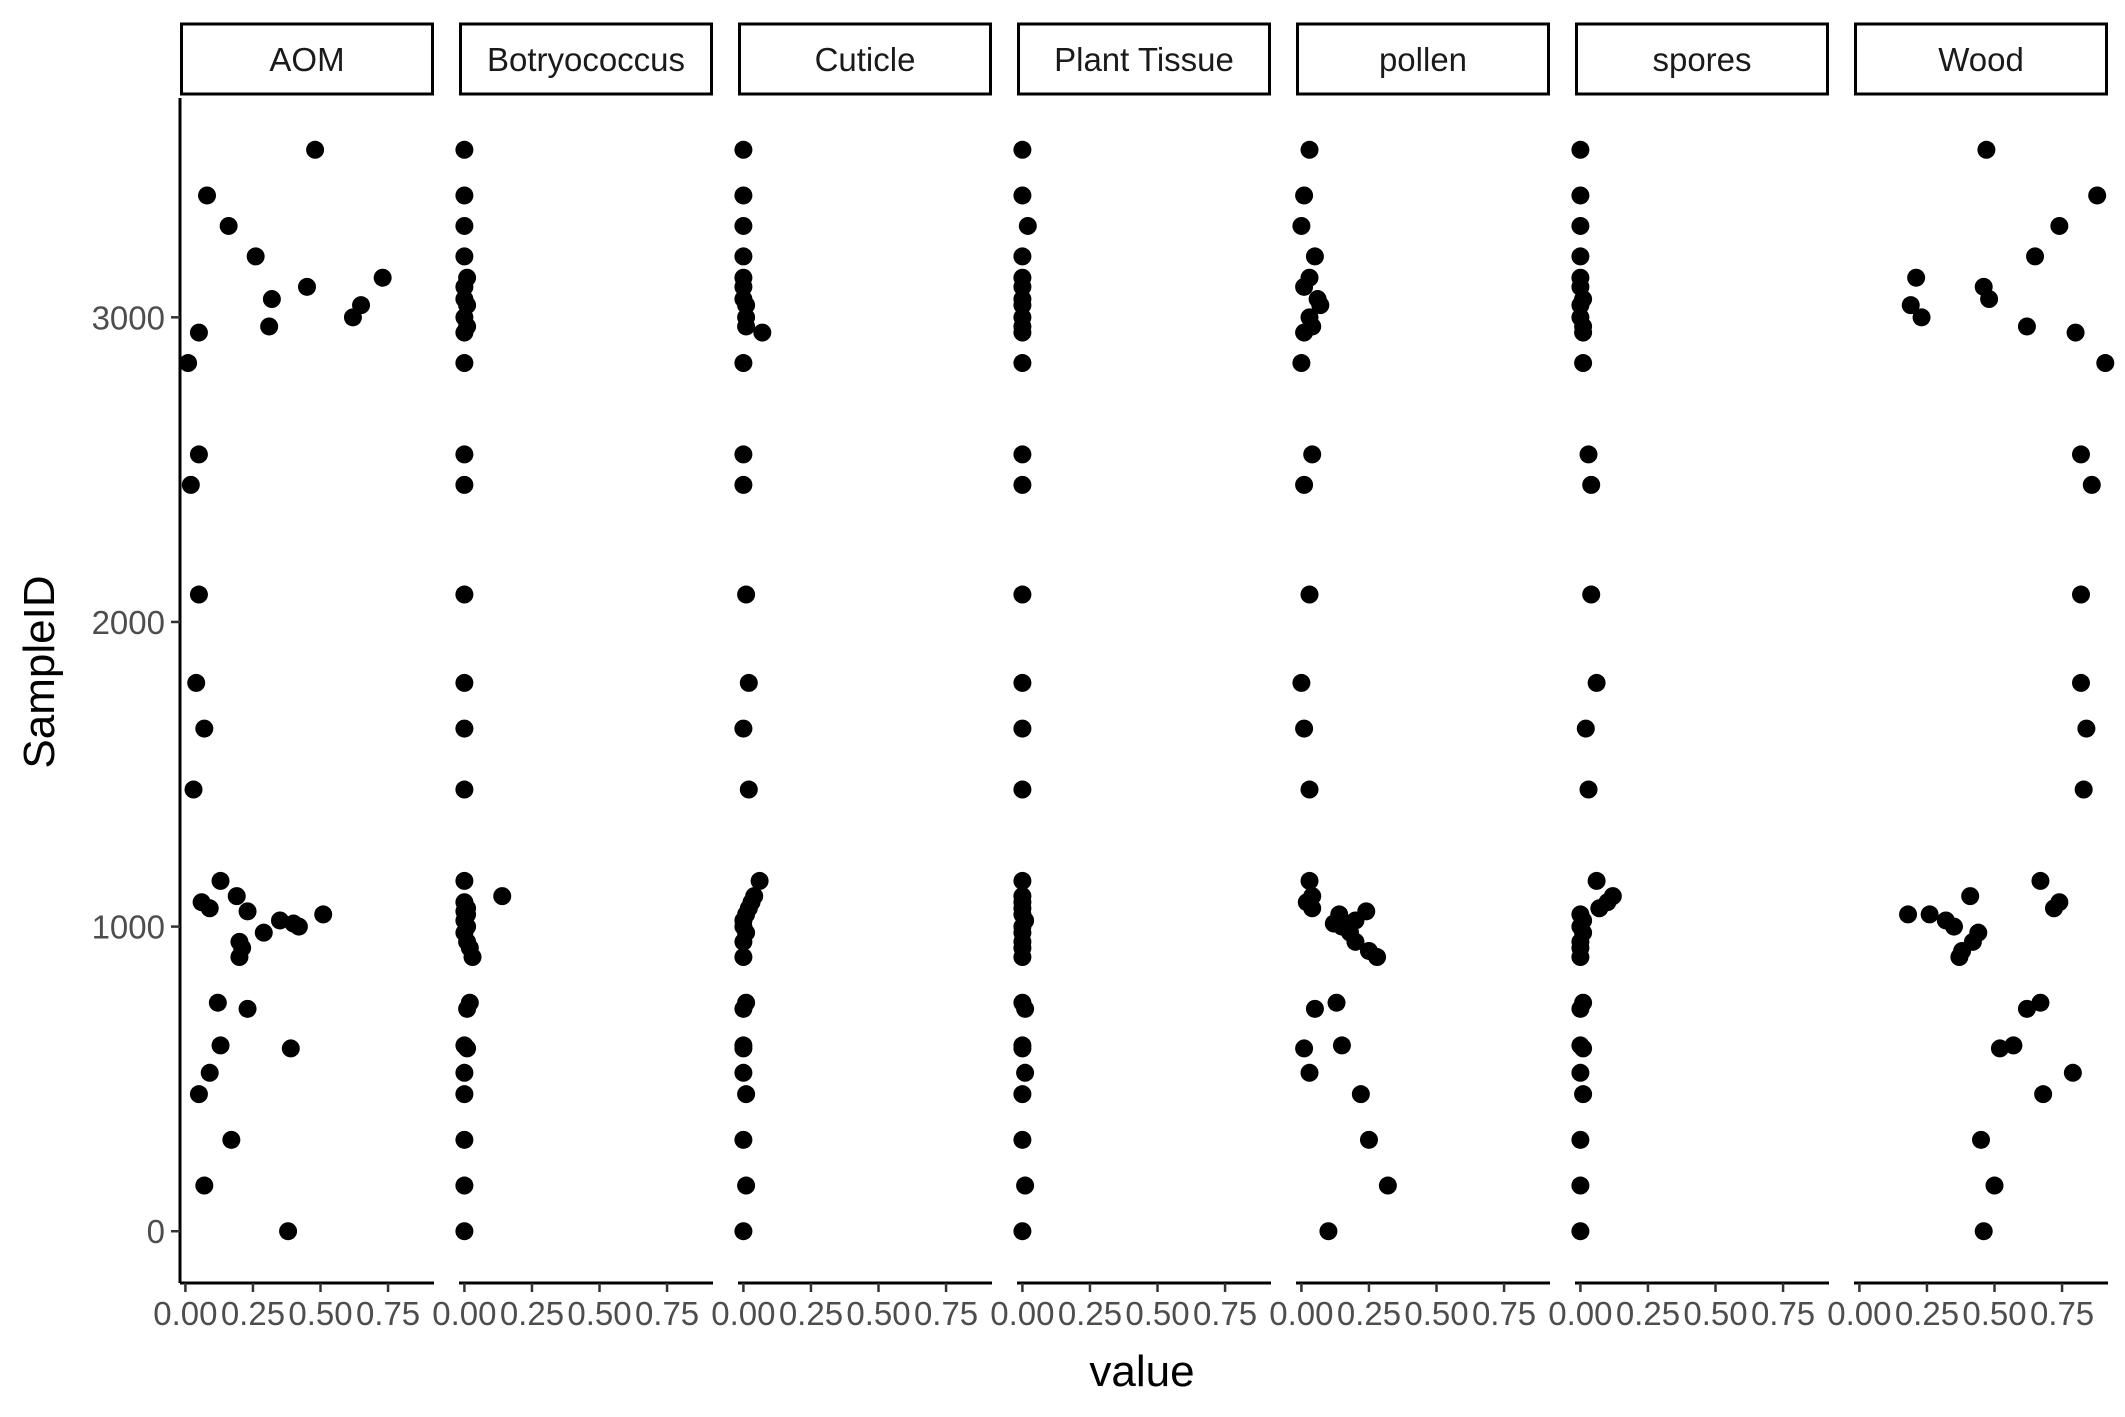 The height and width of the screenshot is (1417, 2125). I want to click on y-axis: 0 1000 2000 3000, so click(137, 690).